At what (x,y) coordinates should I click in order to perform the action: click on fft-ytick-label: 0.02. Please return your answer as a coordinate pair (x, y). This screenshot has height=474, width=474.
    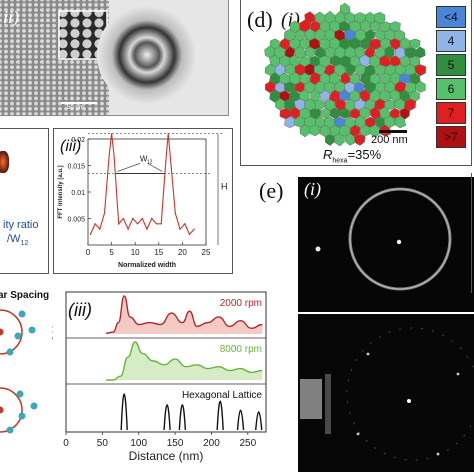
    Looking at the image, I should click on (78, 140).